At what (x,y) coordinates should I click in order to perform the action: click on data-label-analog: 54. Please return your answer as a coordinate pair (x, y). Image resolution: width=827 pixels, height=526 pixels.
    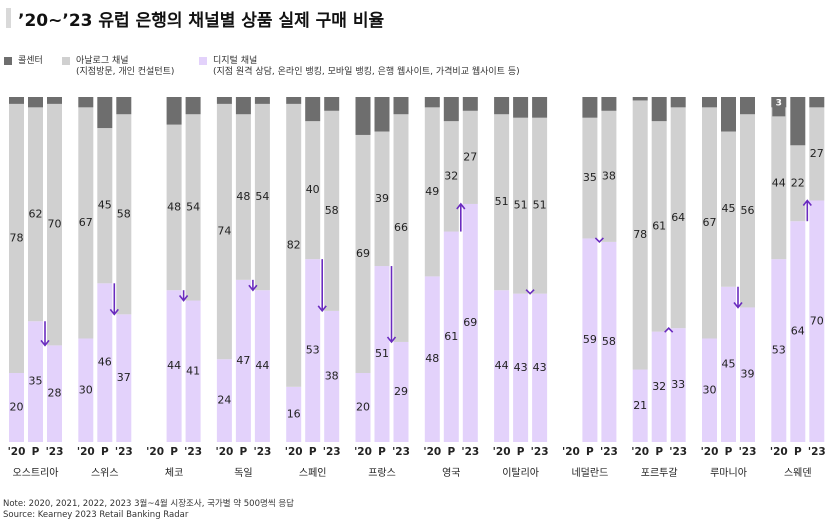
    Looking at the image, I should click on (262, 196).